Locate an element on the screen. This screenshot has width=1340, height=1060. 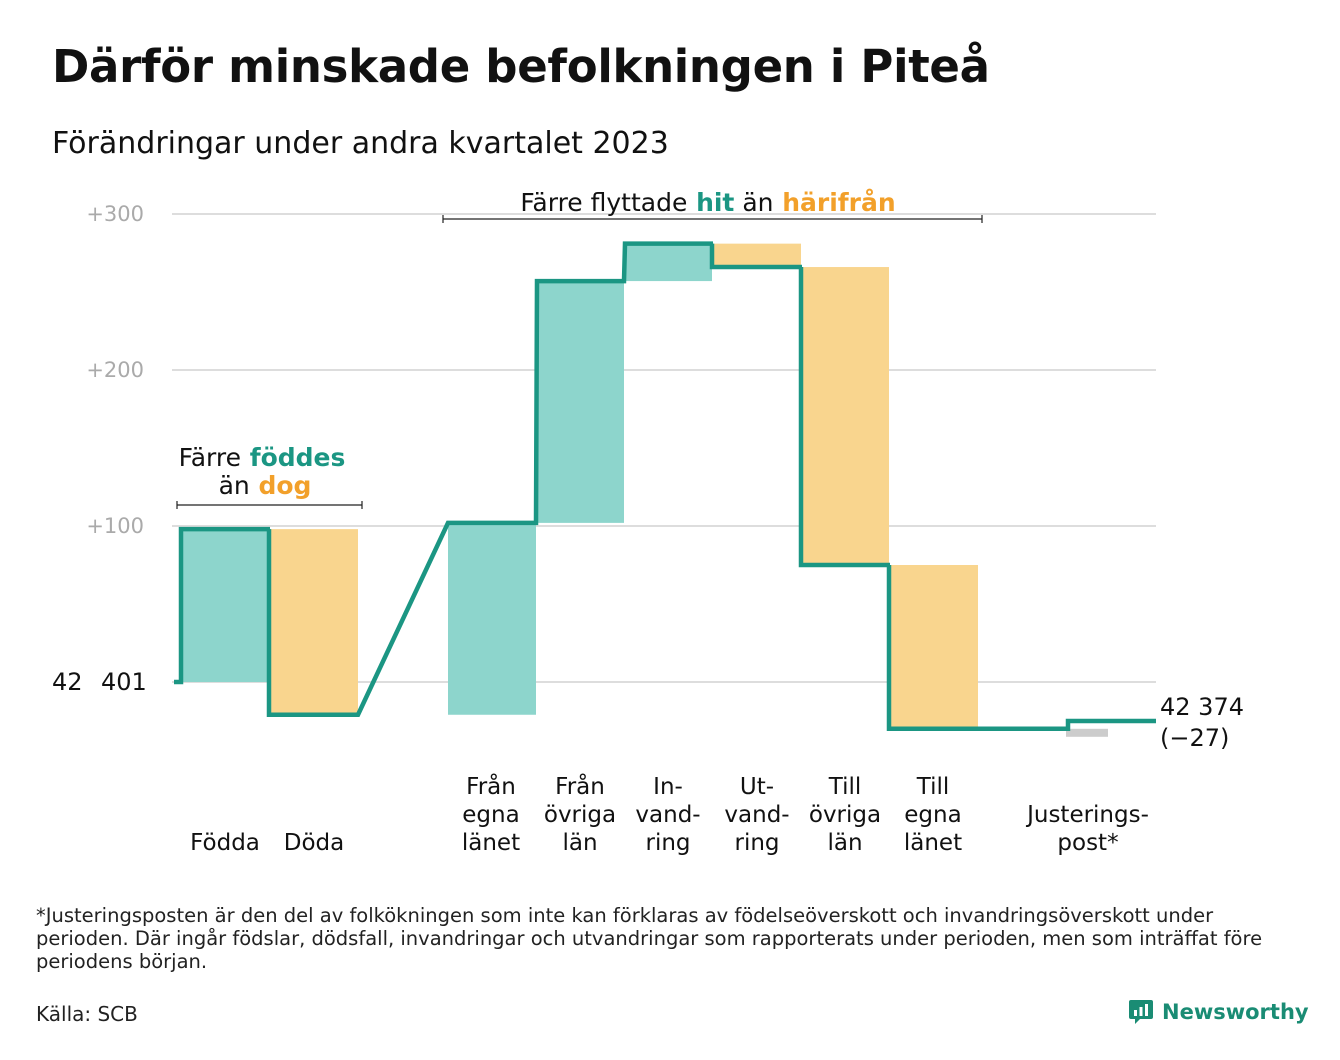
bar-adjustment is located at coordinates (1087, 732).